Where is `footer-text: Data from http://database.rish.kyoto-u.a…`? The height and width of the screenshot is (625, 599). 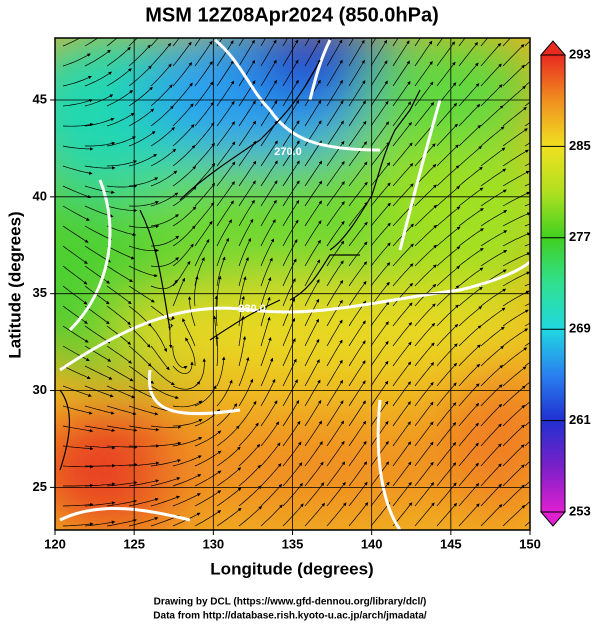 footer-text: Data from http://database.rish.kyoto-u.a… is located at coordinates (290, 616).